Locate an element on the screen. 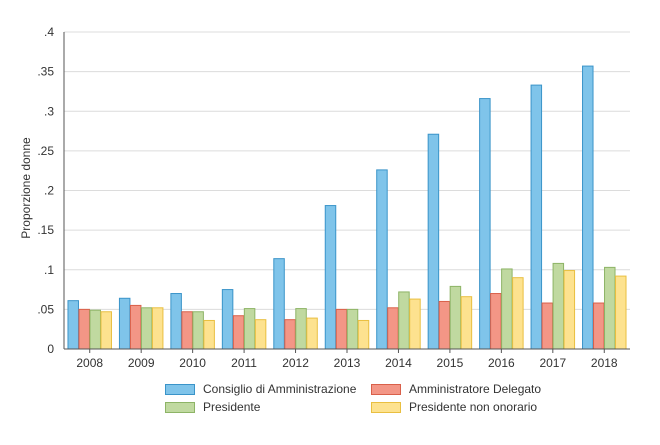 The image size is (660, 445). legend-swatch-amministratore is located at coordinates (386, 389).